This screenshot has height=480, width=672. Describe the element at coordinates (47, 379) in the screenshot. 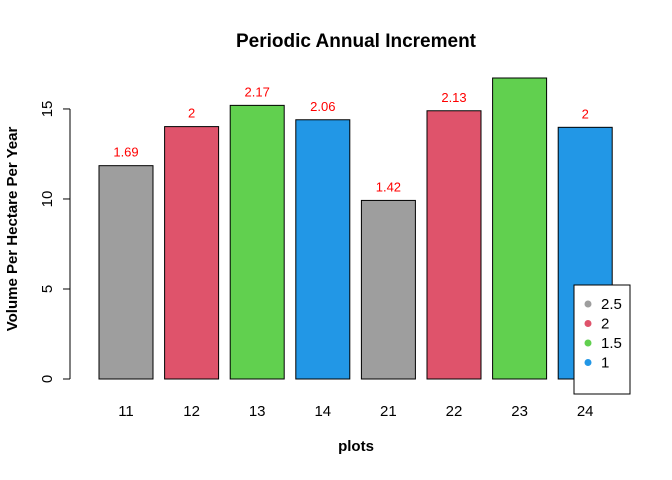

I see `y-tick-label: 0` at that location.